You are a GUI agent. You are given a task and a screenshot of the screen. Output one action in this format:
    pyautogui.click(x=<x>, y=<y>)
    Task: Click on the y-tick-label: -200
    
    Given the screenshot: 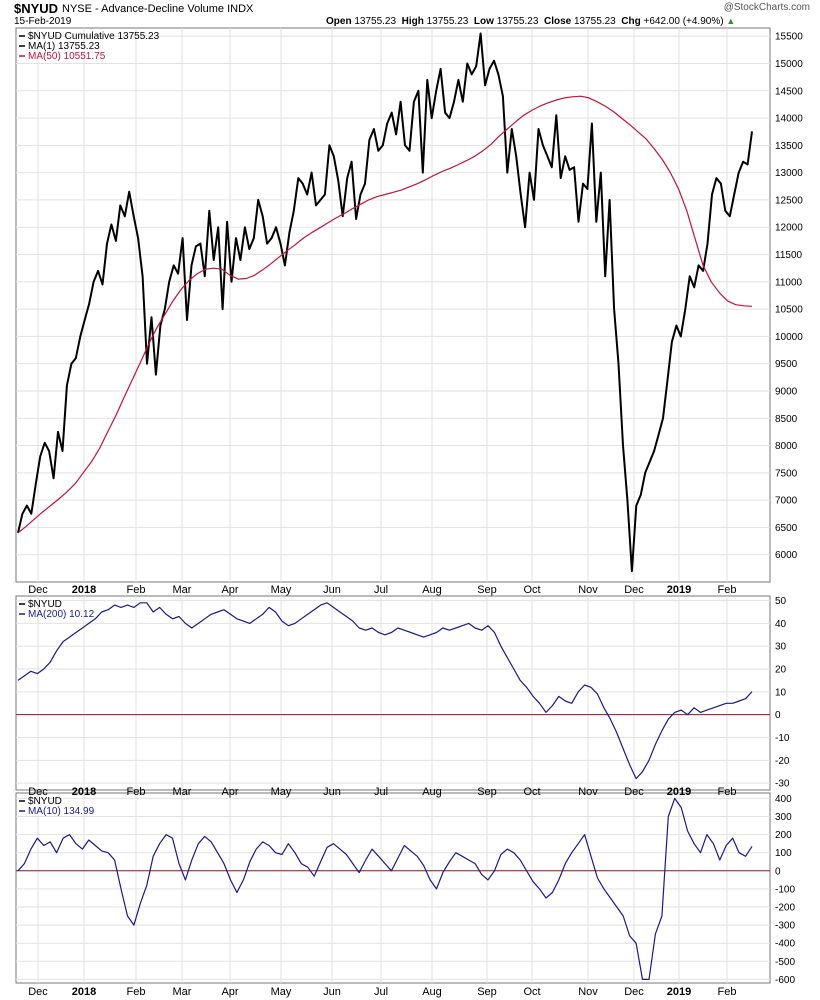 What is the action you would take?
    pyautogui.click(x=785, y=908)
    